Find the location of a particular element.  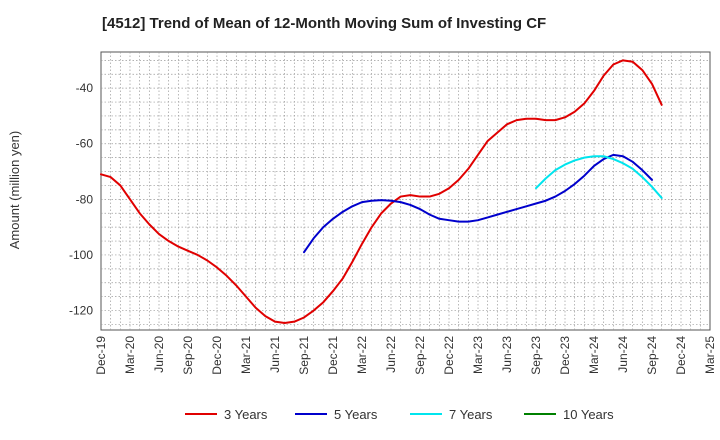

y-axis-label: Amount (million yen) is located at coordinates (14, 190).